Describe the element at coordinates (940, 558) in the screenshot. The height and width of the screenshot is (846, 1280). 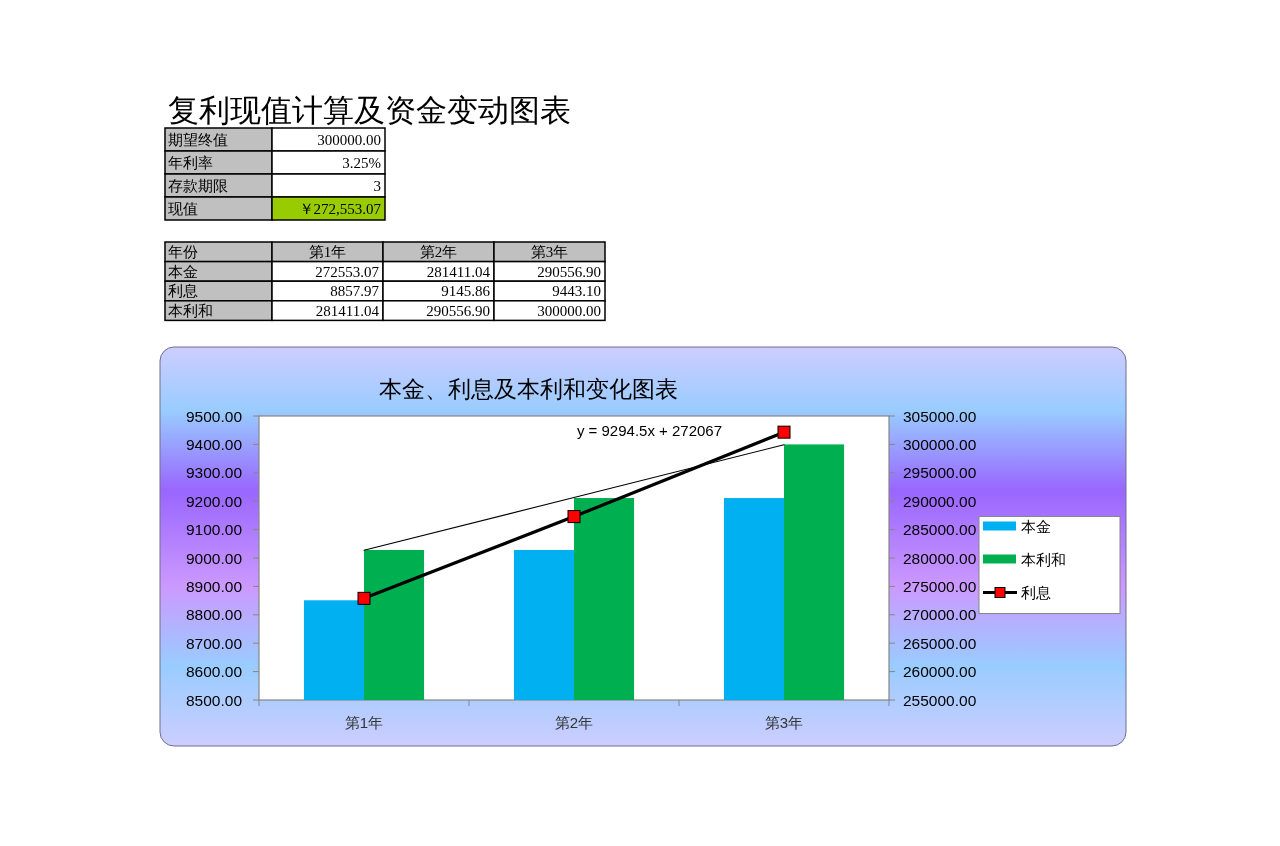
I see `y2-tick-label: 280000.00` at that location.